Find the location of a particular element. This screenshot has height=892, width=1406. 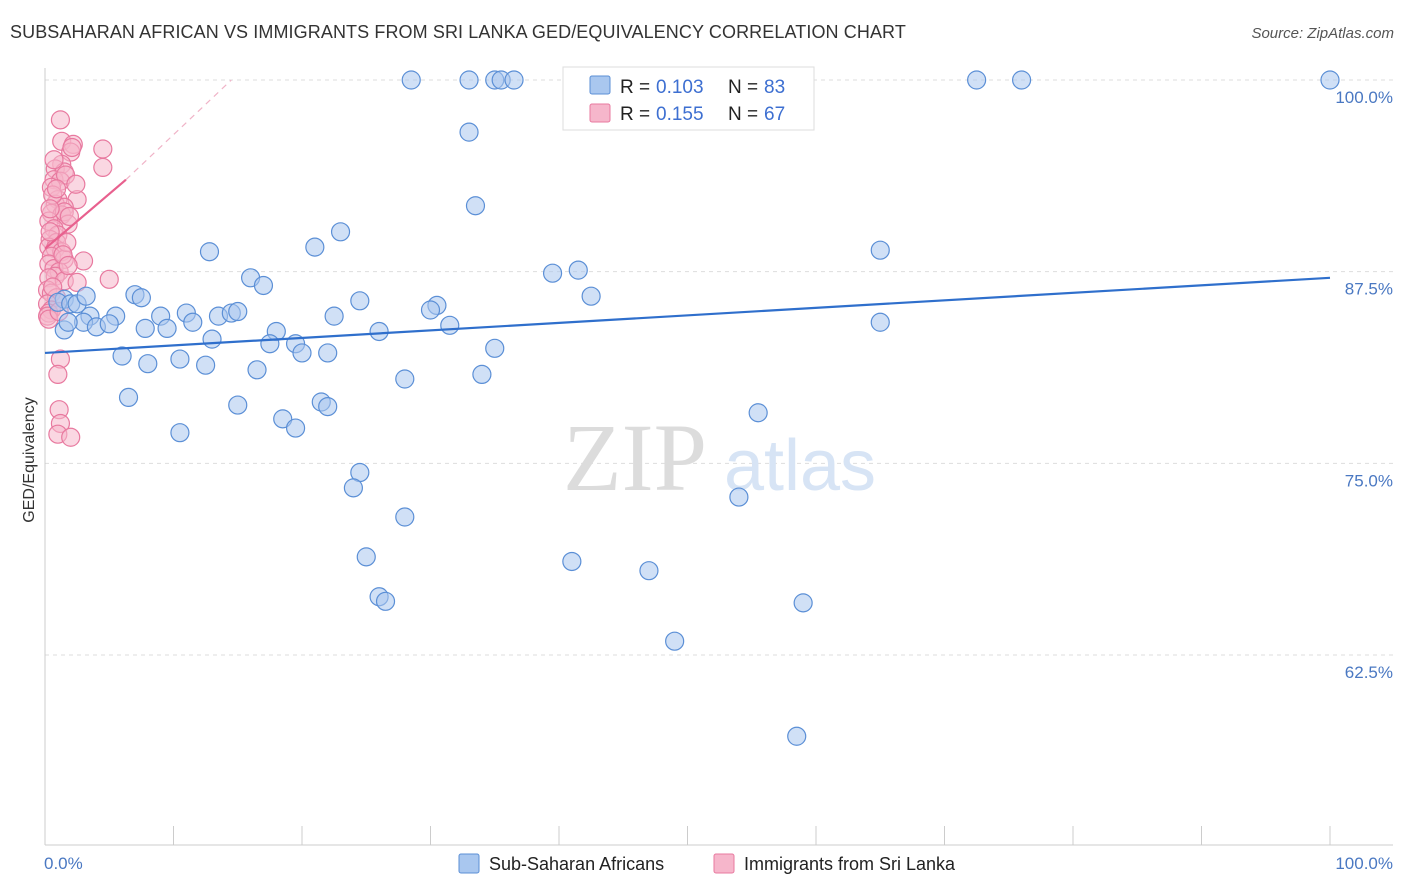

y-tick-label: 62.5% is located at coordinates (1369, 672).